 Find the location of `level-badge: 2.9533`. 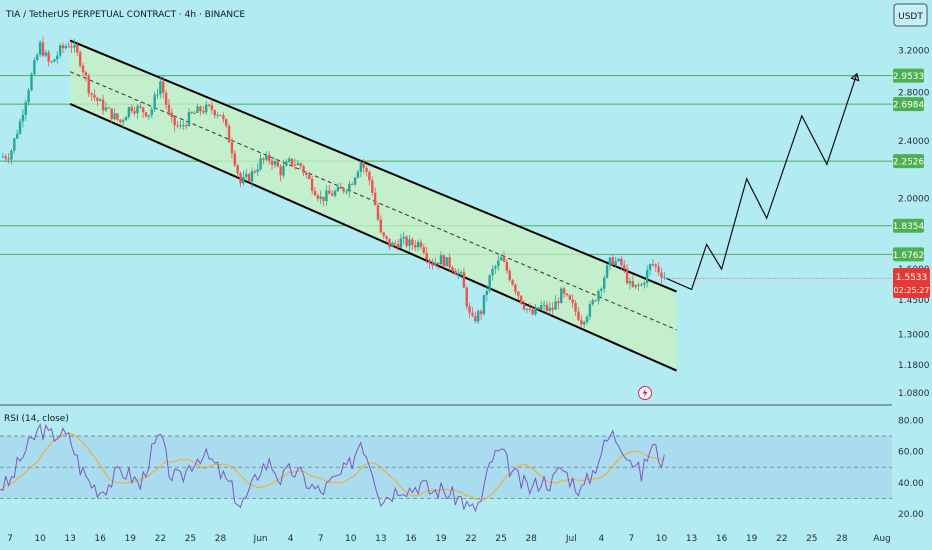

level-badge: 2.9533 is located at coordinates (908, 75).